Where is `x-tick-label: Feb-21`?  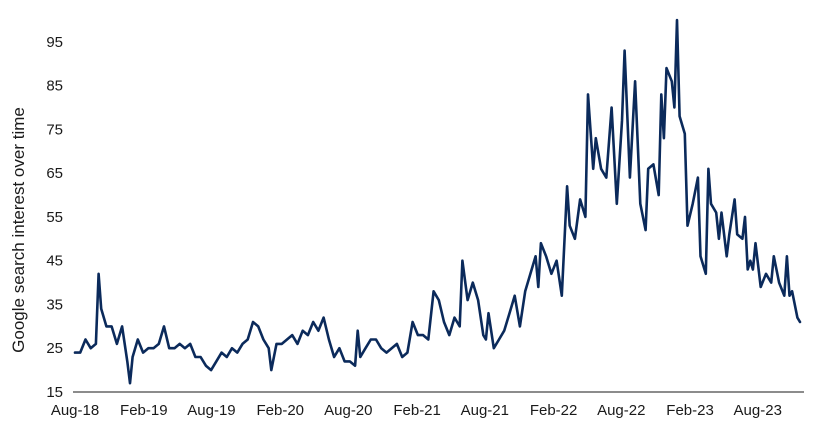
x-tick-label: Feb-21 is located at coordinates (417, 410).